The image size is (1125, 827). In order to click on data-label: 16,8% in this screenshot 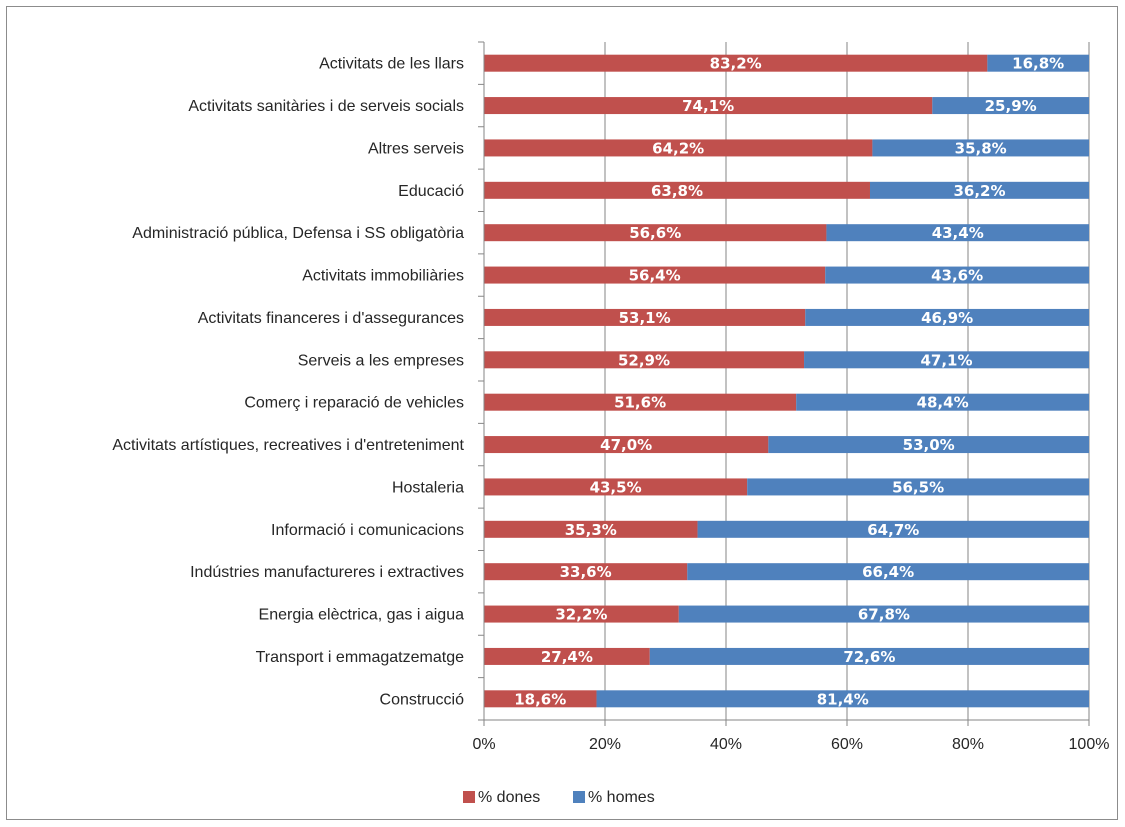, I will do `click(1038, 64)`.